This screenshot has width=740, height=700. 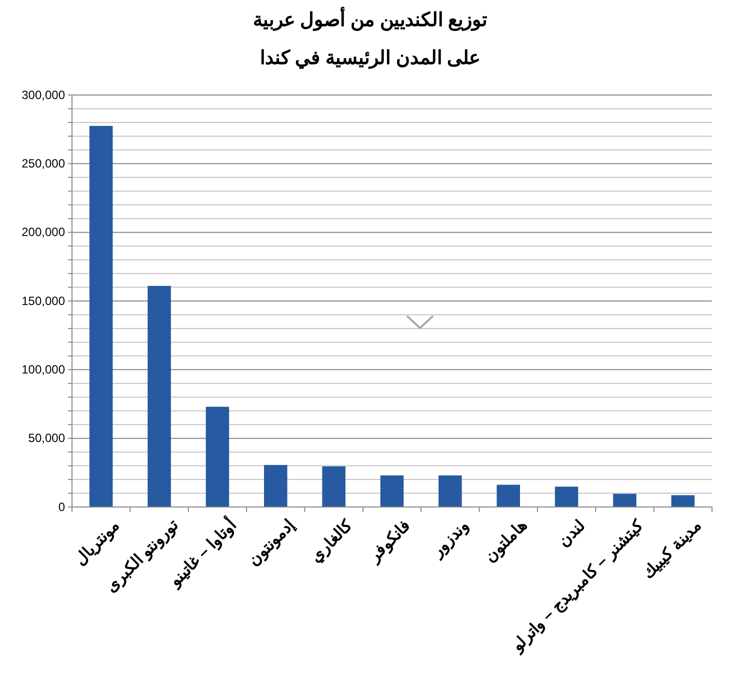 What do you see at coordinates (44, 163) in the screenshot?
I see `y-tick-label: 250,000` at bounding box center [44, 163].